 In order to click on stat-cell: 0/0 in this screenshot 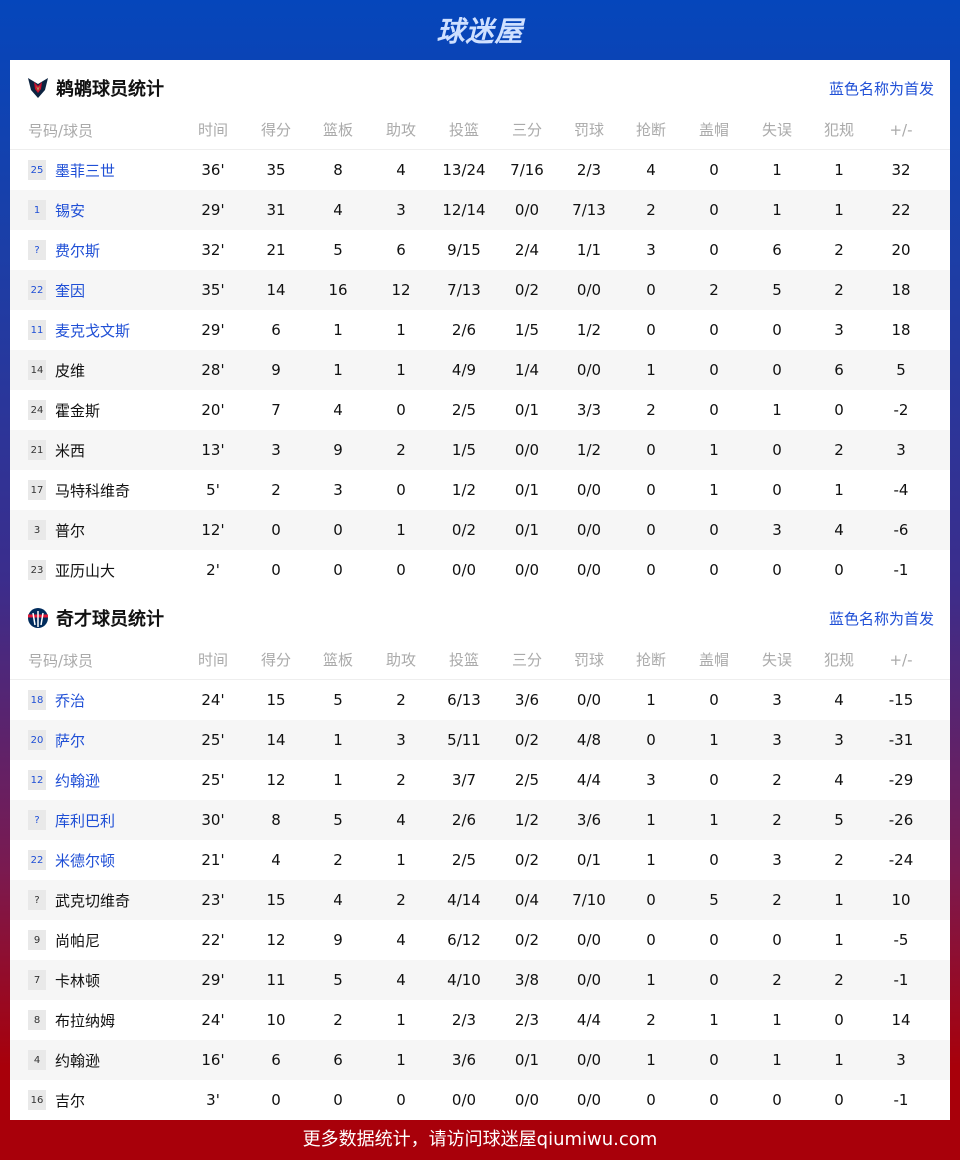, I will do `click(464, 570)`.